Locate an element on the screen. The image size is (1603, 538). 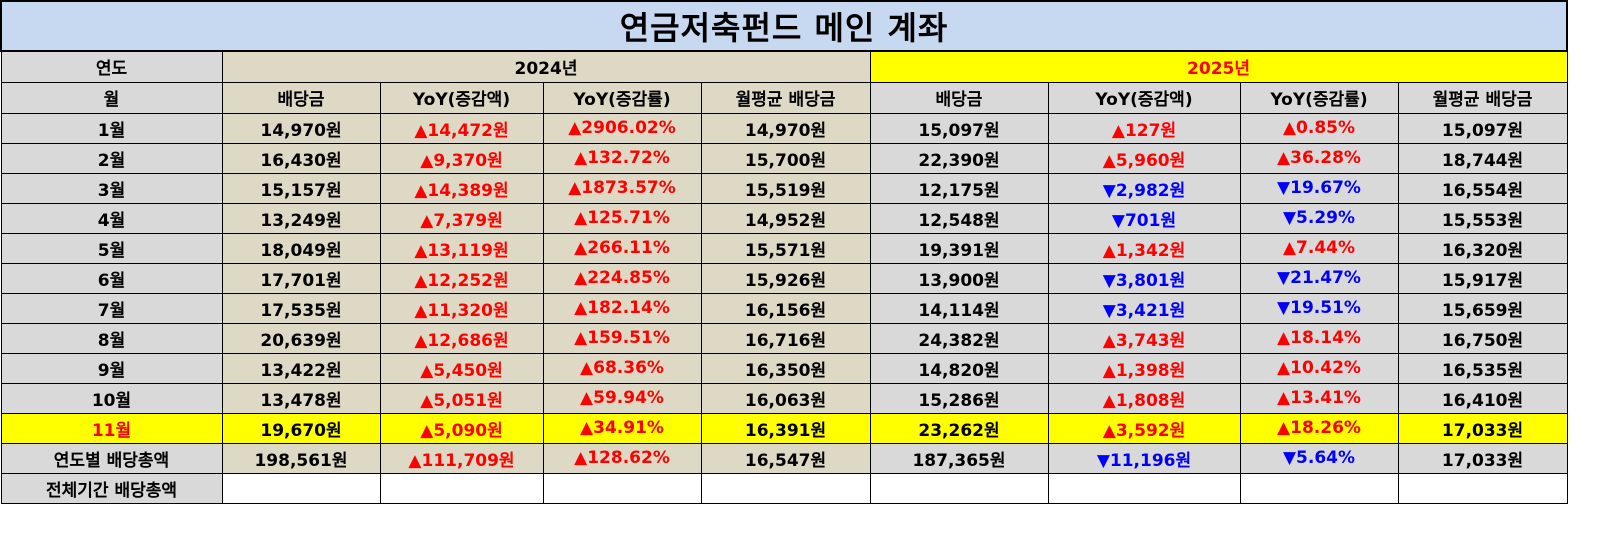
month-label-cell: 1월 is located at coordinates (111, 128).